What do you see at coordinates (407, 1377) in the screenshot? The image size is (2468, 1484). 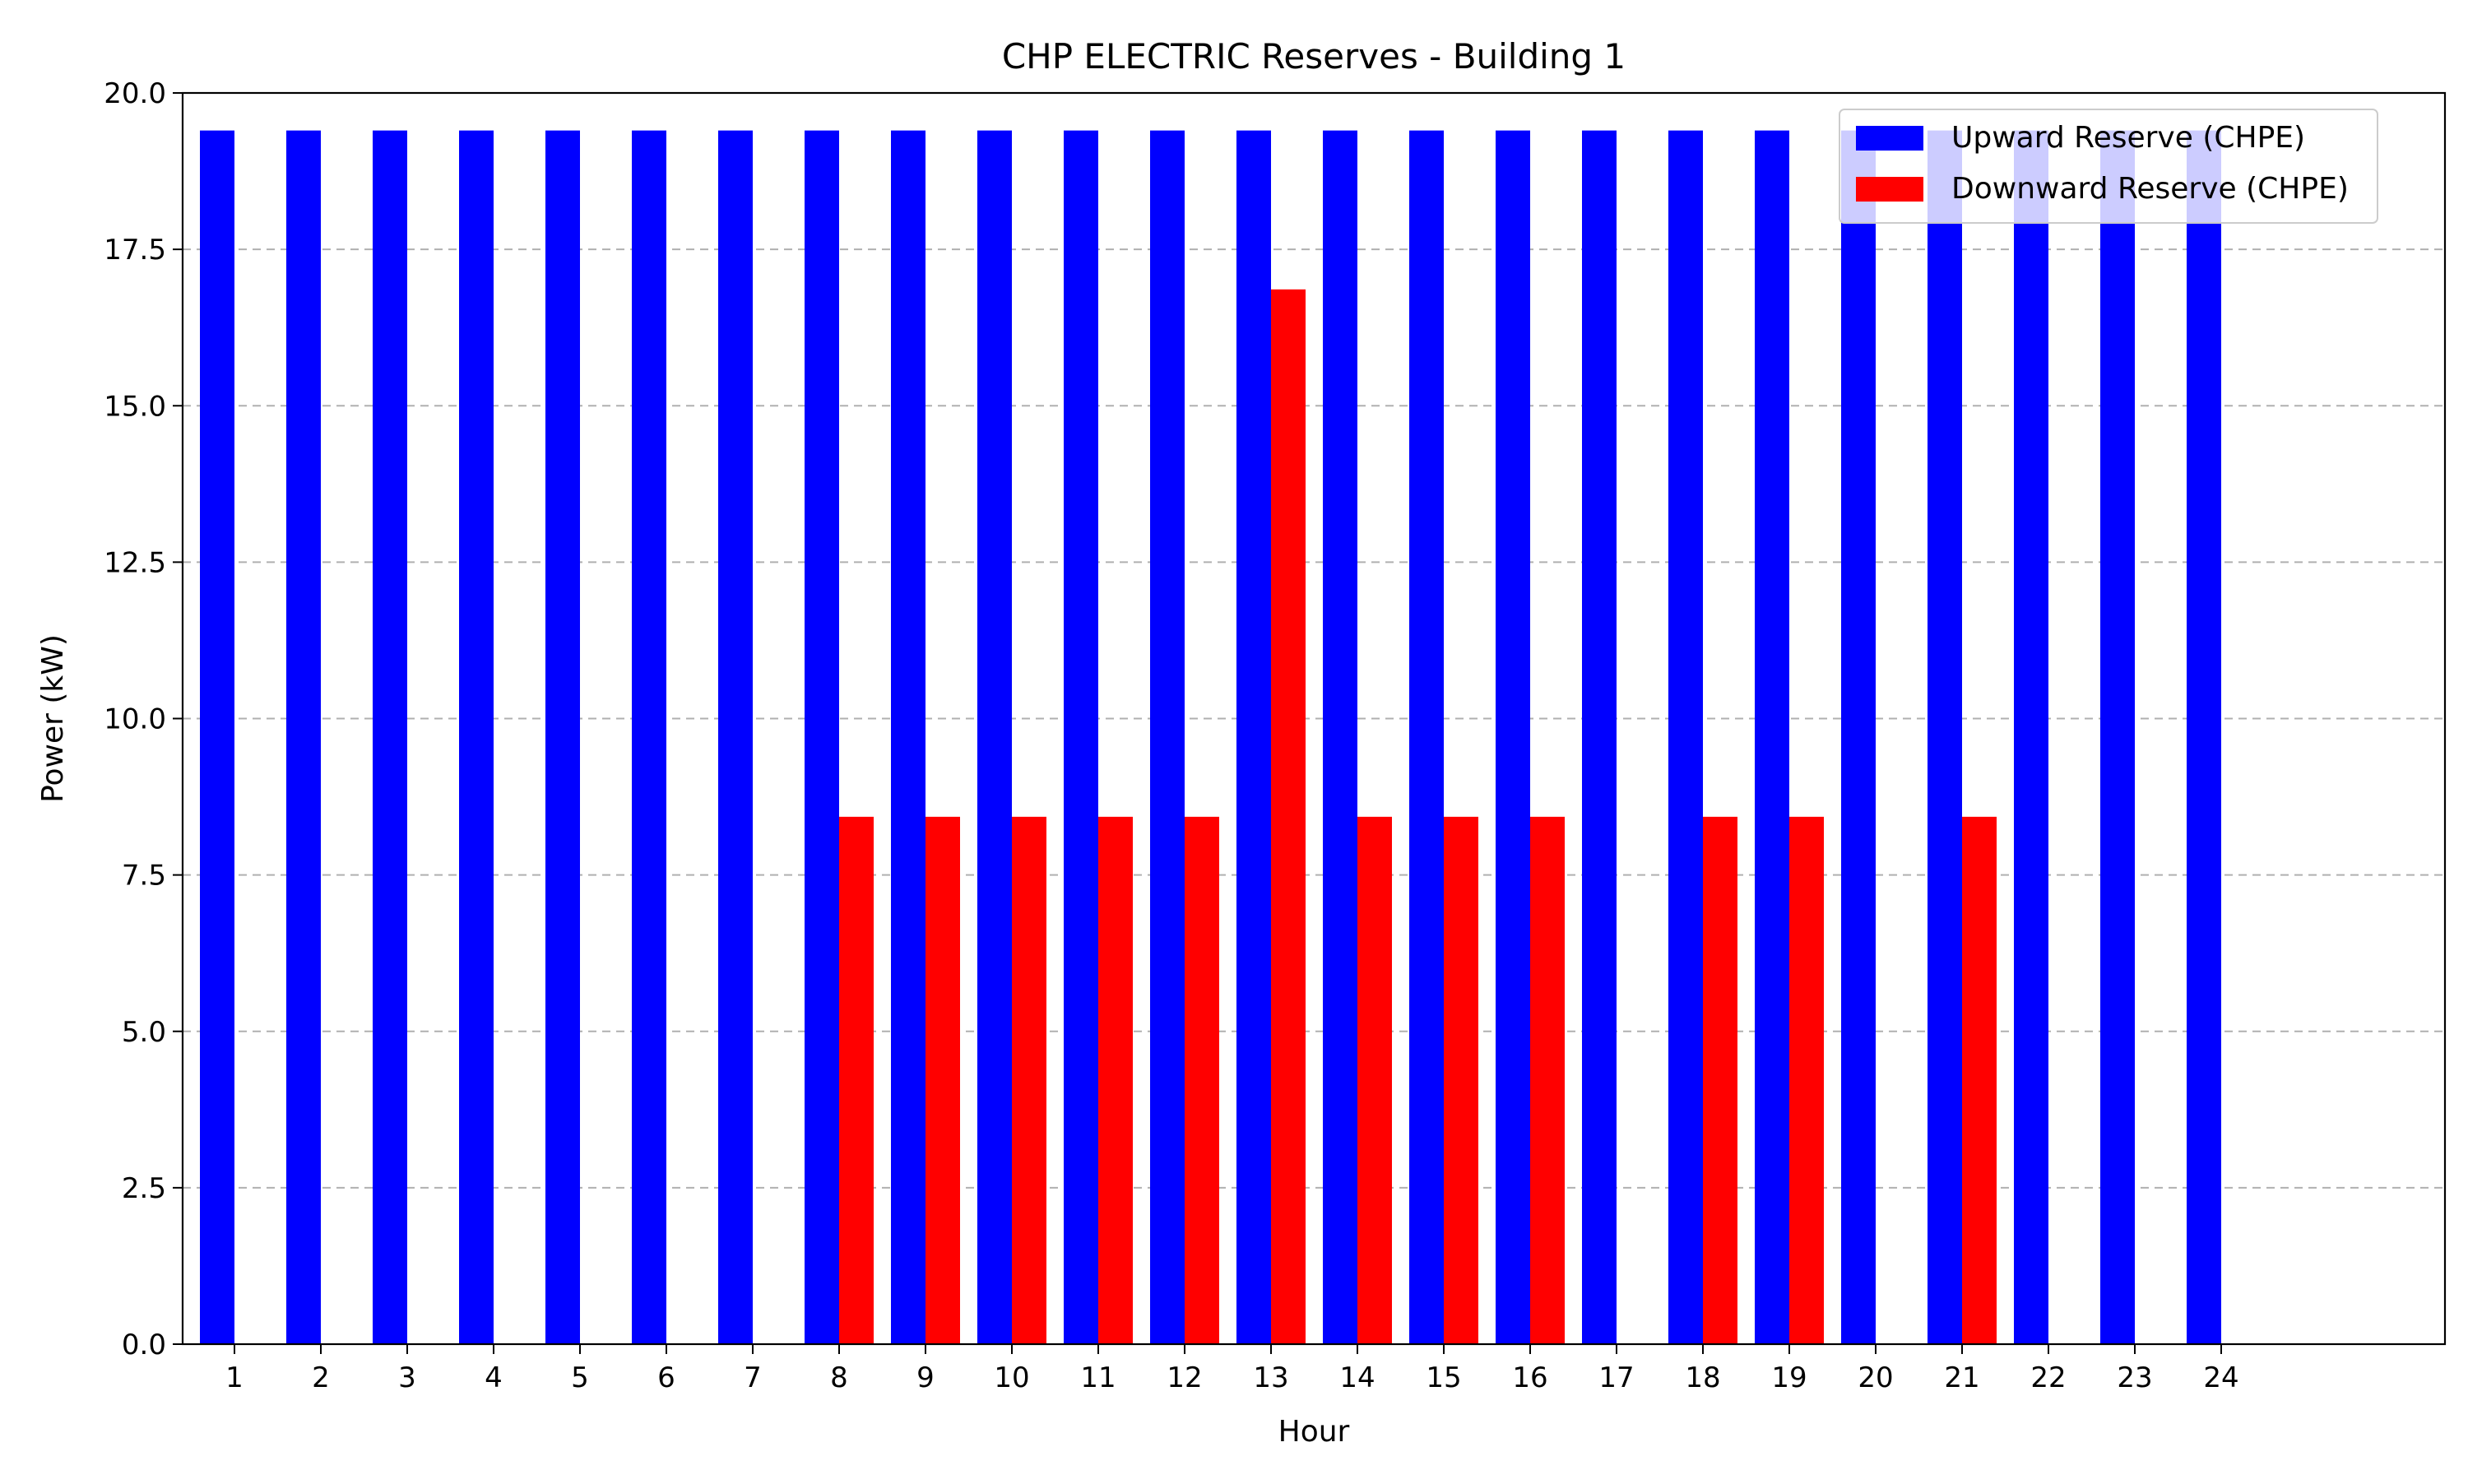 I see `x-tick-label: 3` at bounding box center [407, 1377].